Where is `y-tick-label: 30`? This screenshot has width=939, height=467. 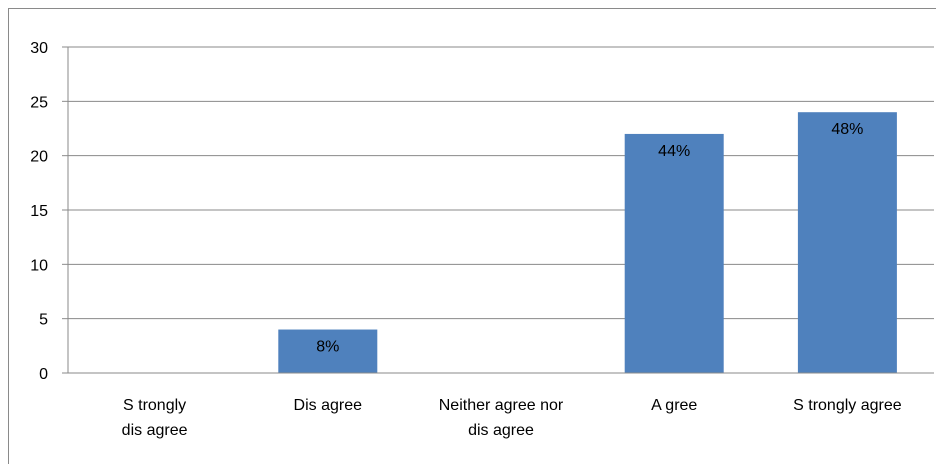 y-tick-label: 30 is located at coordinates (39, 48).